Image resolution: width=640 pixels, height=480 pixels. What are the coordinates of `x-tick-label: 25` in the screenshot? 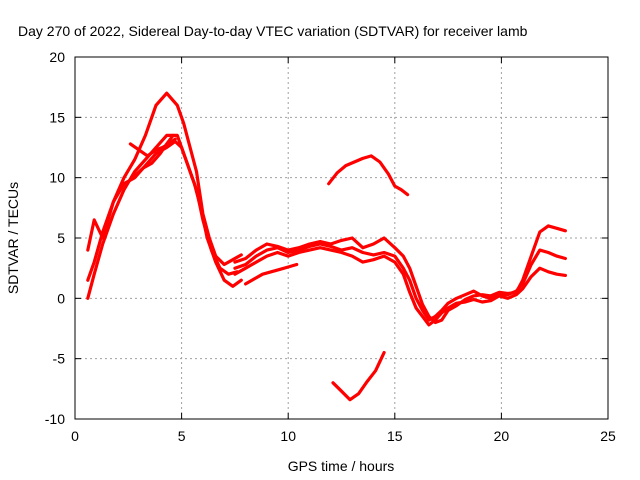 It's located at (608, 436).